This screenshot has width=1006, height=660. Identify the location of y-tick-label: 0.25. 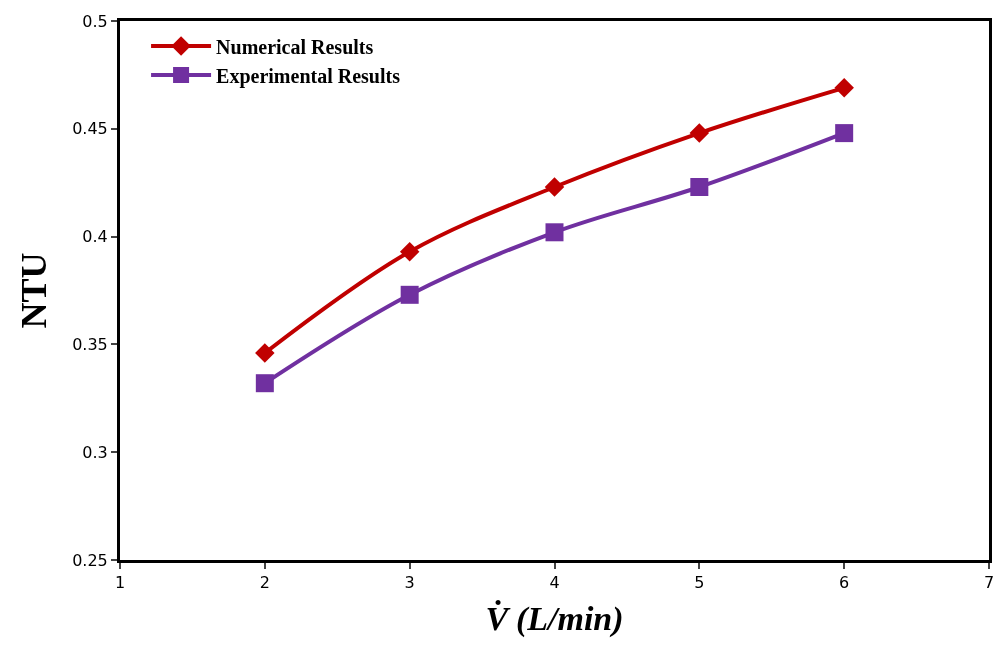
(90, 560).